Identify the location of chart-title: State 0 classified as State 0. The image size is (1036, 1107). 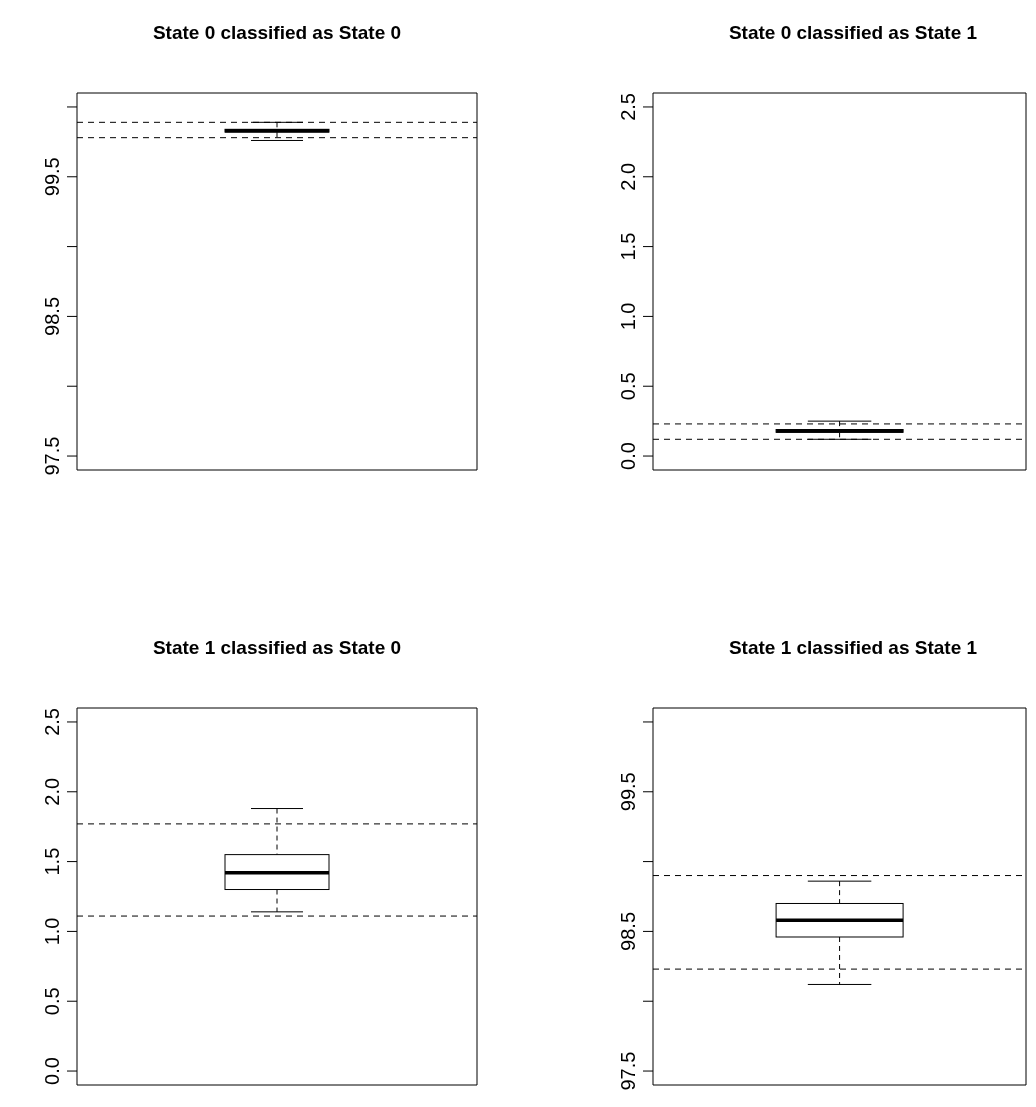
(277, 33).